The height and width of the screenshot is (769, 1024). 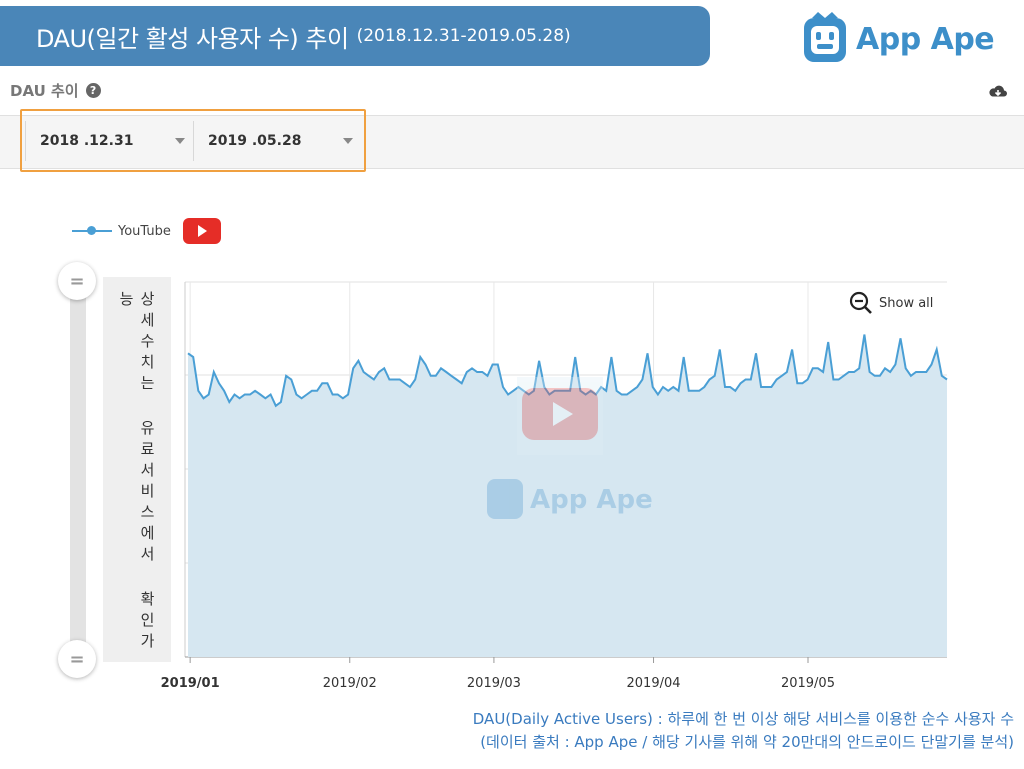 I want to click on x-axis-ticks: 2019/01 2019/02 2019/03 2019/04 2019/05, so click(x=498, y=674).